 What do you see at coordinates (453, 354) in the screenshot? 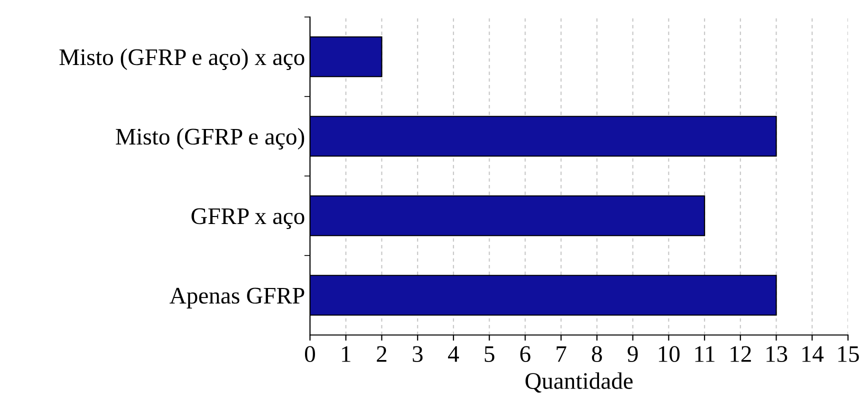
I see `x-tick-label: 4` at bounding box center [453, 354].